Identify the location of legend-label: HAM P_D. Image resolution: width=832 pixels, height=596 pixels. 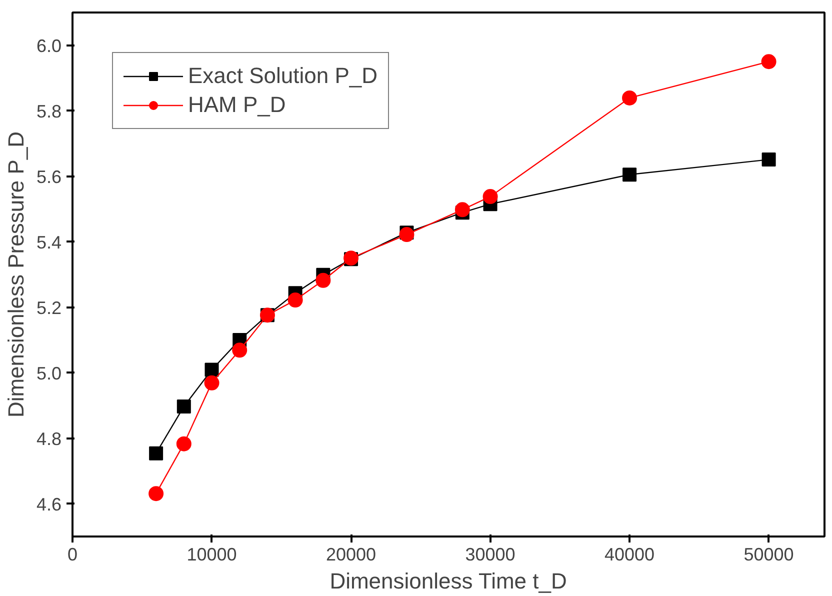
(237, 105).